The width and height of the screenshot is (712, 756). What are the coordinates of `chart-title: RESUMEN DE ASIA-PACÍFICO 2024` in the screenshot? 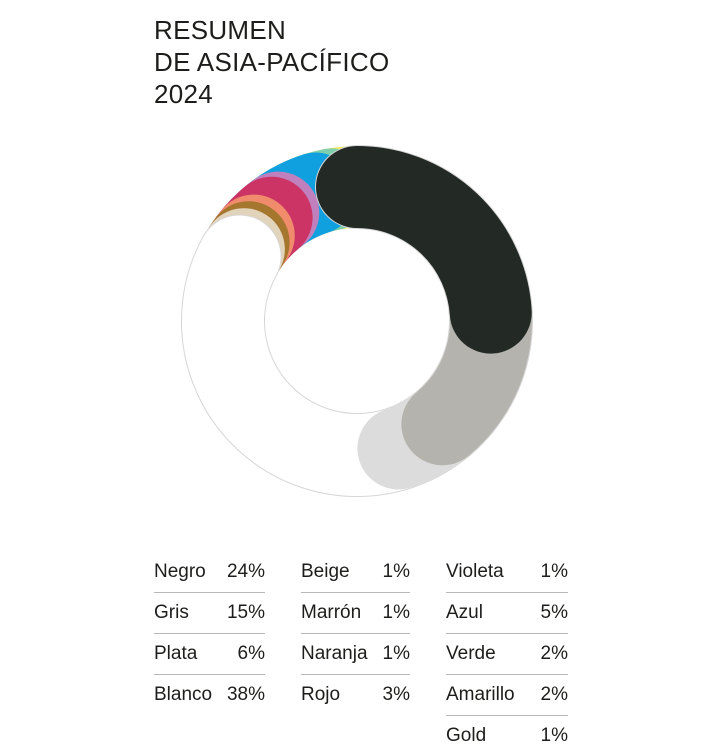 It's located at (271, 62).